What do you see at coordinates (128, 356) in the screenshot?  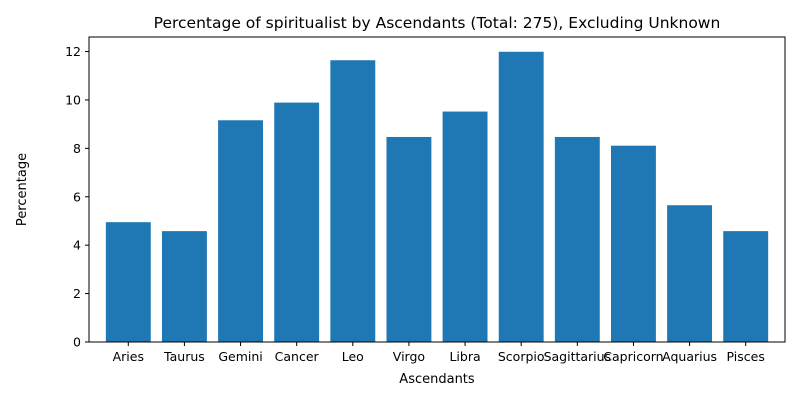 I see `x-tick-label: Aries` at bounding box center [128, 356].